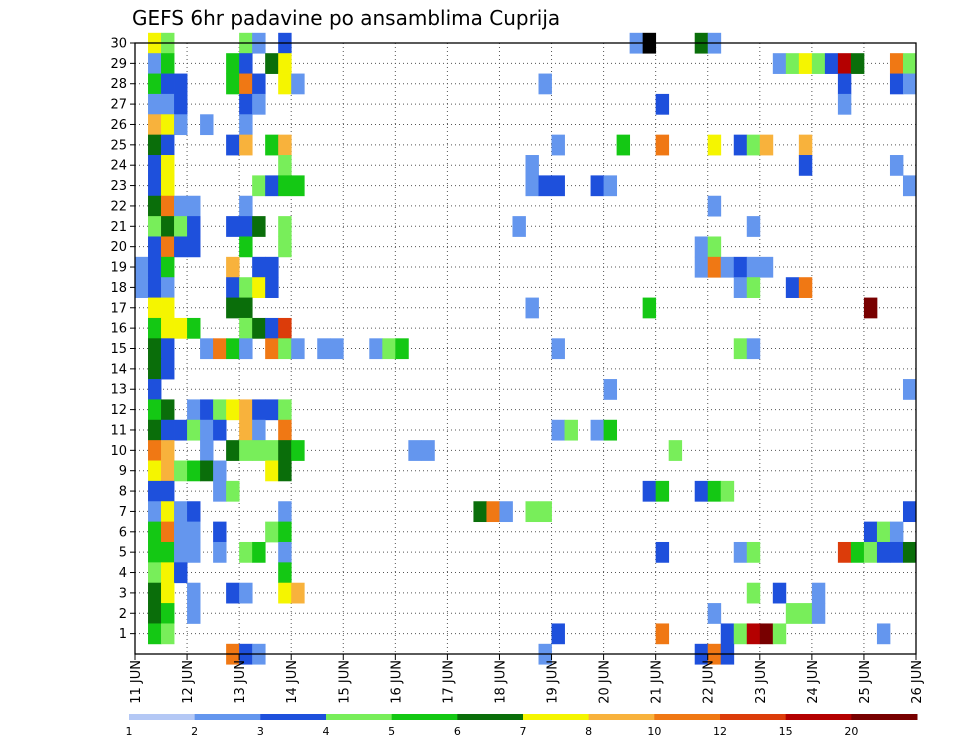  Describe the element at coordinates (129, 731) in the screenshot. I see `colorbar-label: 1` at that location.